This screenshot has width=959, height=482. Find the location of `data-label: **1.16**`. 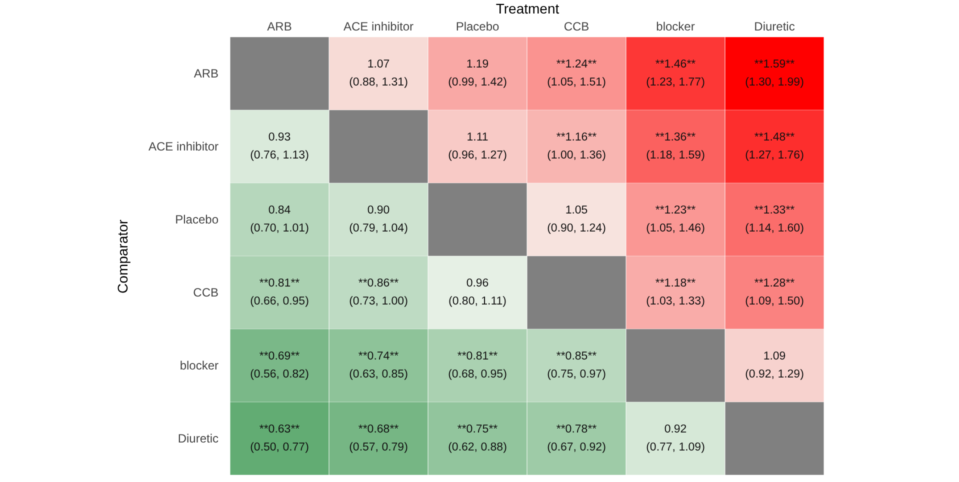

data-label: **1.16** is located at coordinates (577, 138).